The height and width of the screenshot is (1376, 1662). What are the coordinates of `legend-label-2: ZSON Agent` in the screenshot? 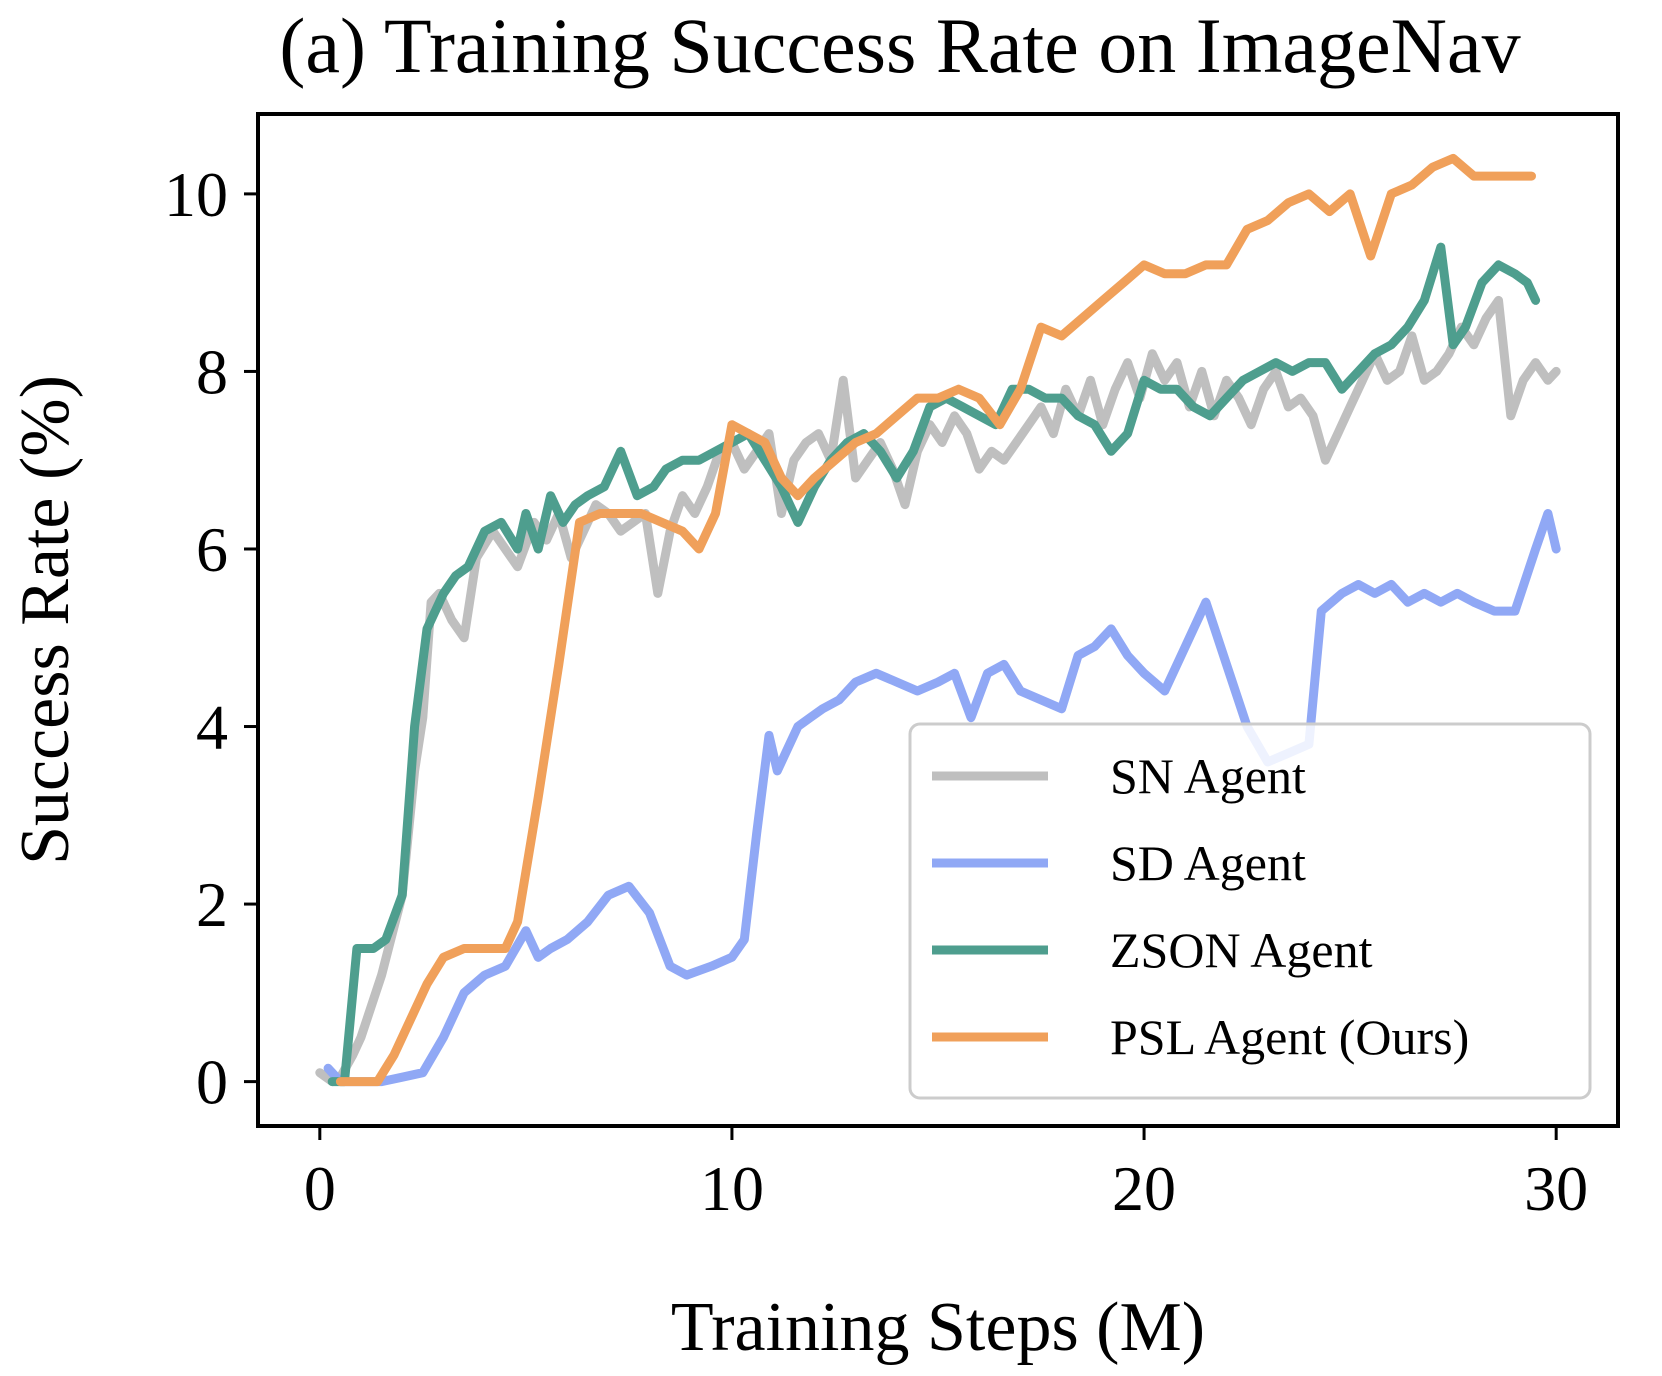 It's located at (1241, 950).